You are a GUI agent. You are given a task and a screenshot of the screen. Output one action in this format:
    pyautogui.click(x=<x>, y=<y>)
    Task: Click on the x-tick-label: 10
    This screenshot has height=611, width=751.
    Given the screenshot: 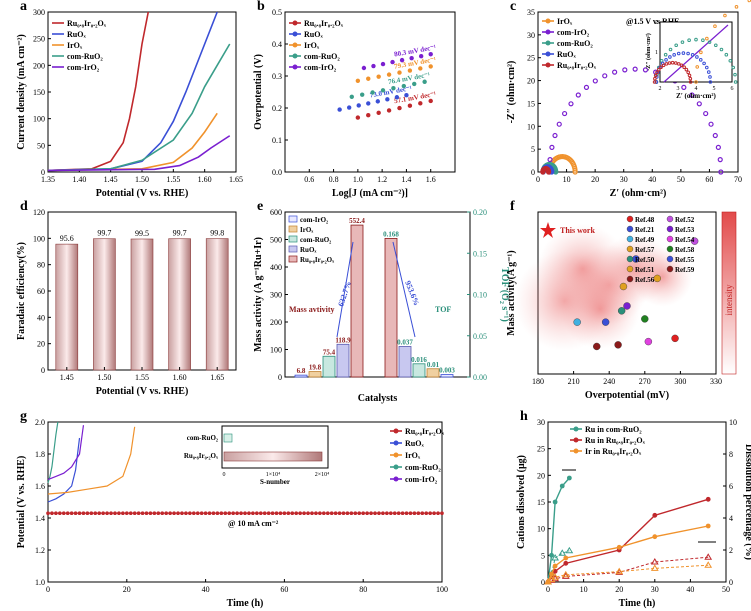 What is the action you would take?
    pyautogui.click(x=567, y=179)
    